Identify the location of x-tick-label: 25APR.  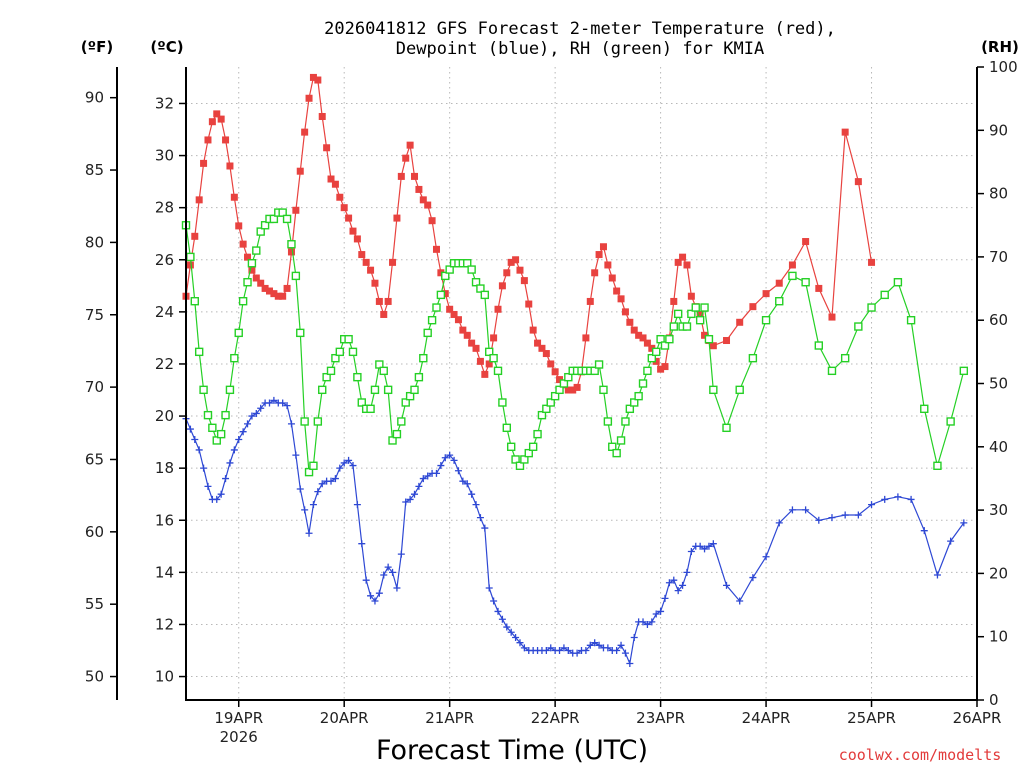
(871, 718).